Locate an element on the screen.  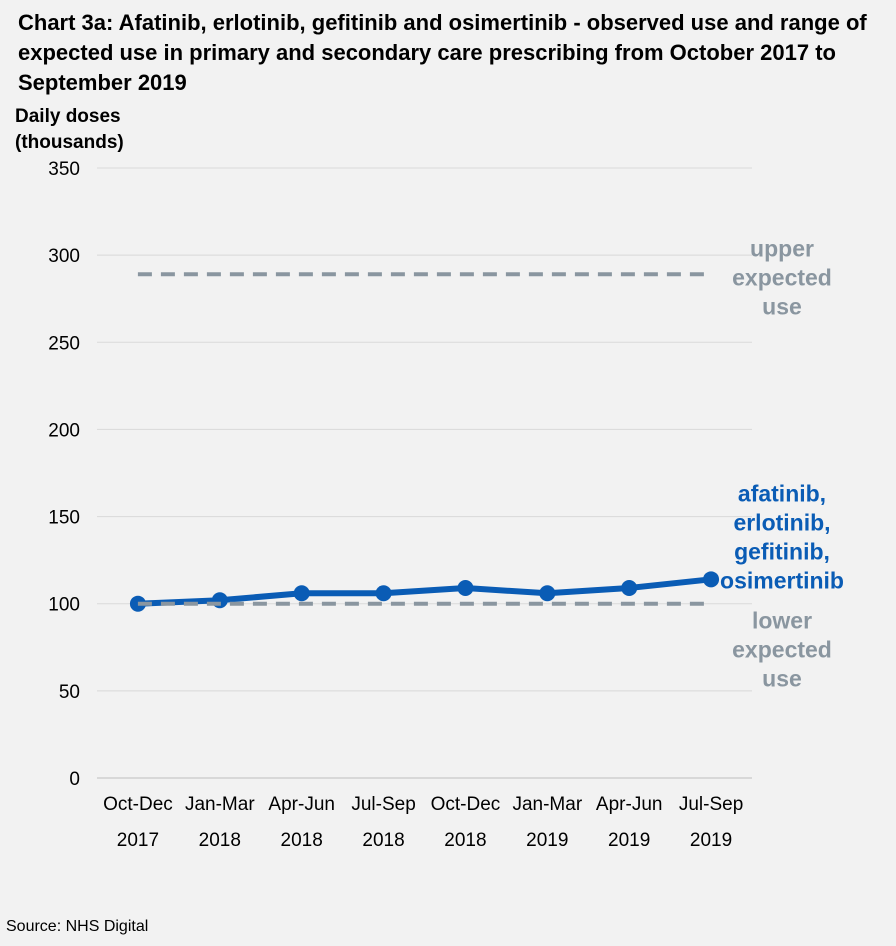
series-label: erlotinib, is located at coordinates (781, 522).